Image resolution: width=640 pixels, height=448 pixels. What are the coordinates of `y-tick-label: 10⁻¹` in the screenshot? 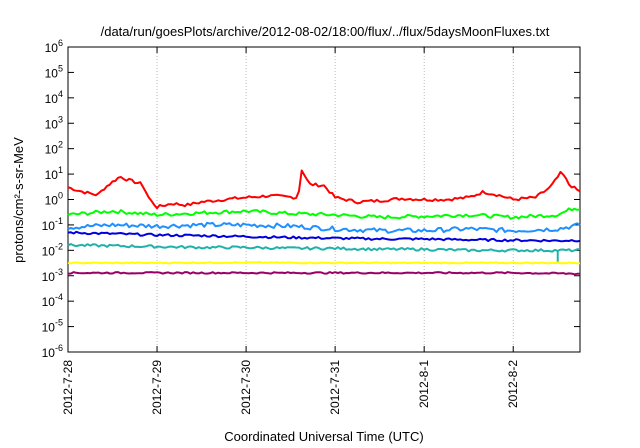 It's located at (52, 224).